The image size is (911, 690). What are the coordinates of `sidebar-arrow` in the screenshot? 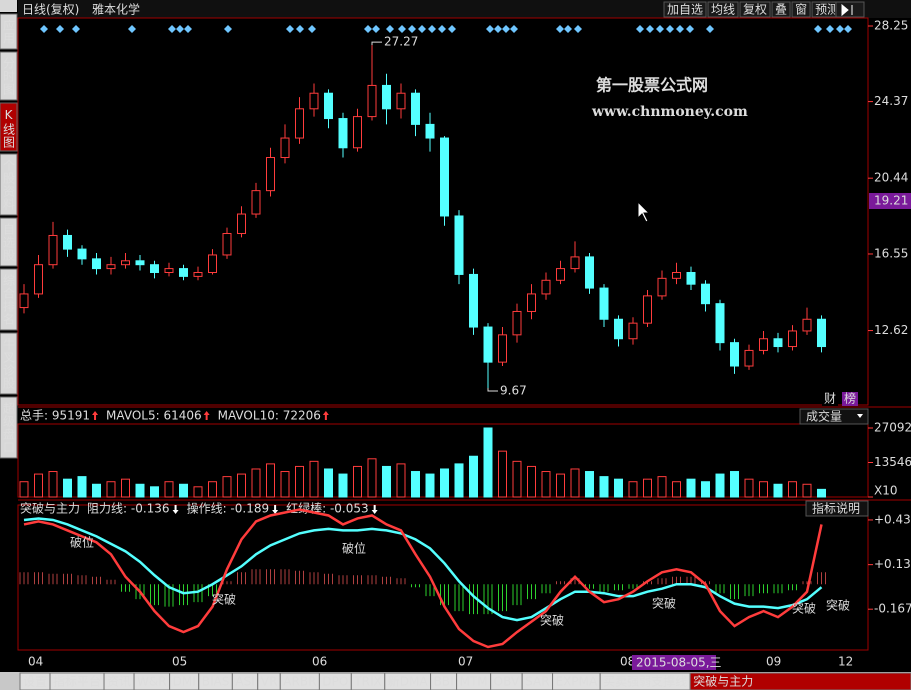 It's located at (8, 6).